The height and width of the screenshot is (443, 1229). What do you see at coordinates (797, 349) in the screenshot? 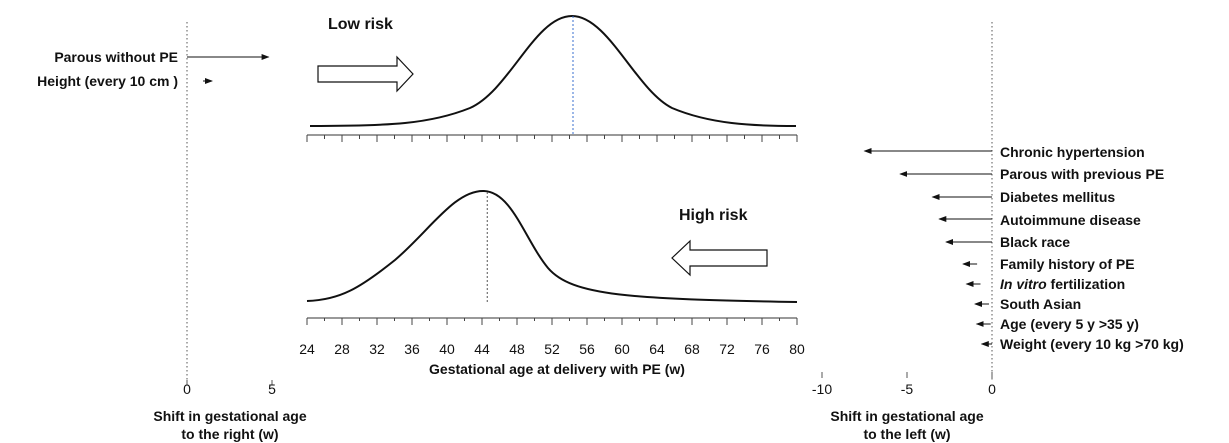
I see `x-tick-label: 80` at bounding box center [797, 349].